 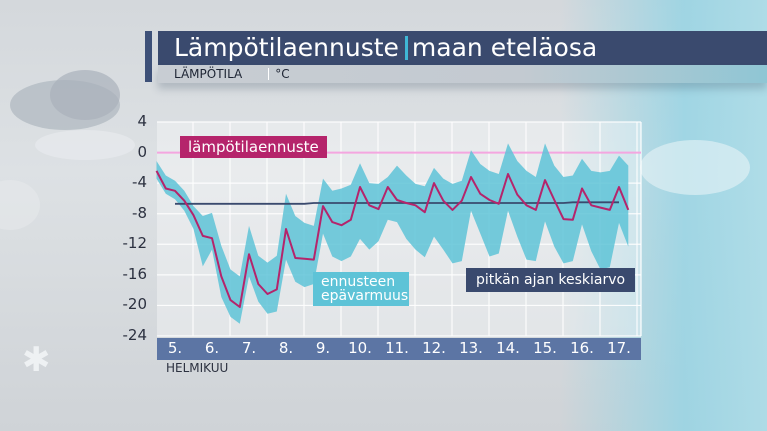 I want to click on x-tick-label: 8., so click(x=286, y=348).